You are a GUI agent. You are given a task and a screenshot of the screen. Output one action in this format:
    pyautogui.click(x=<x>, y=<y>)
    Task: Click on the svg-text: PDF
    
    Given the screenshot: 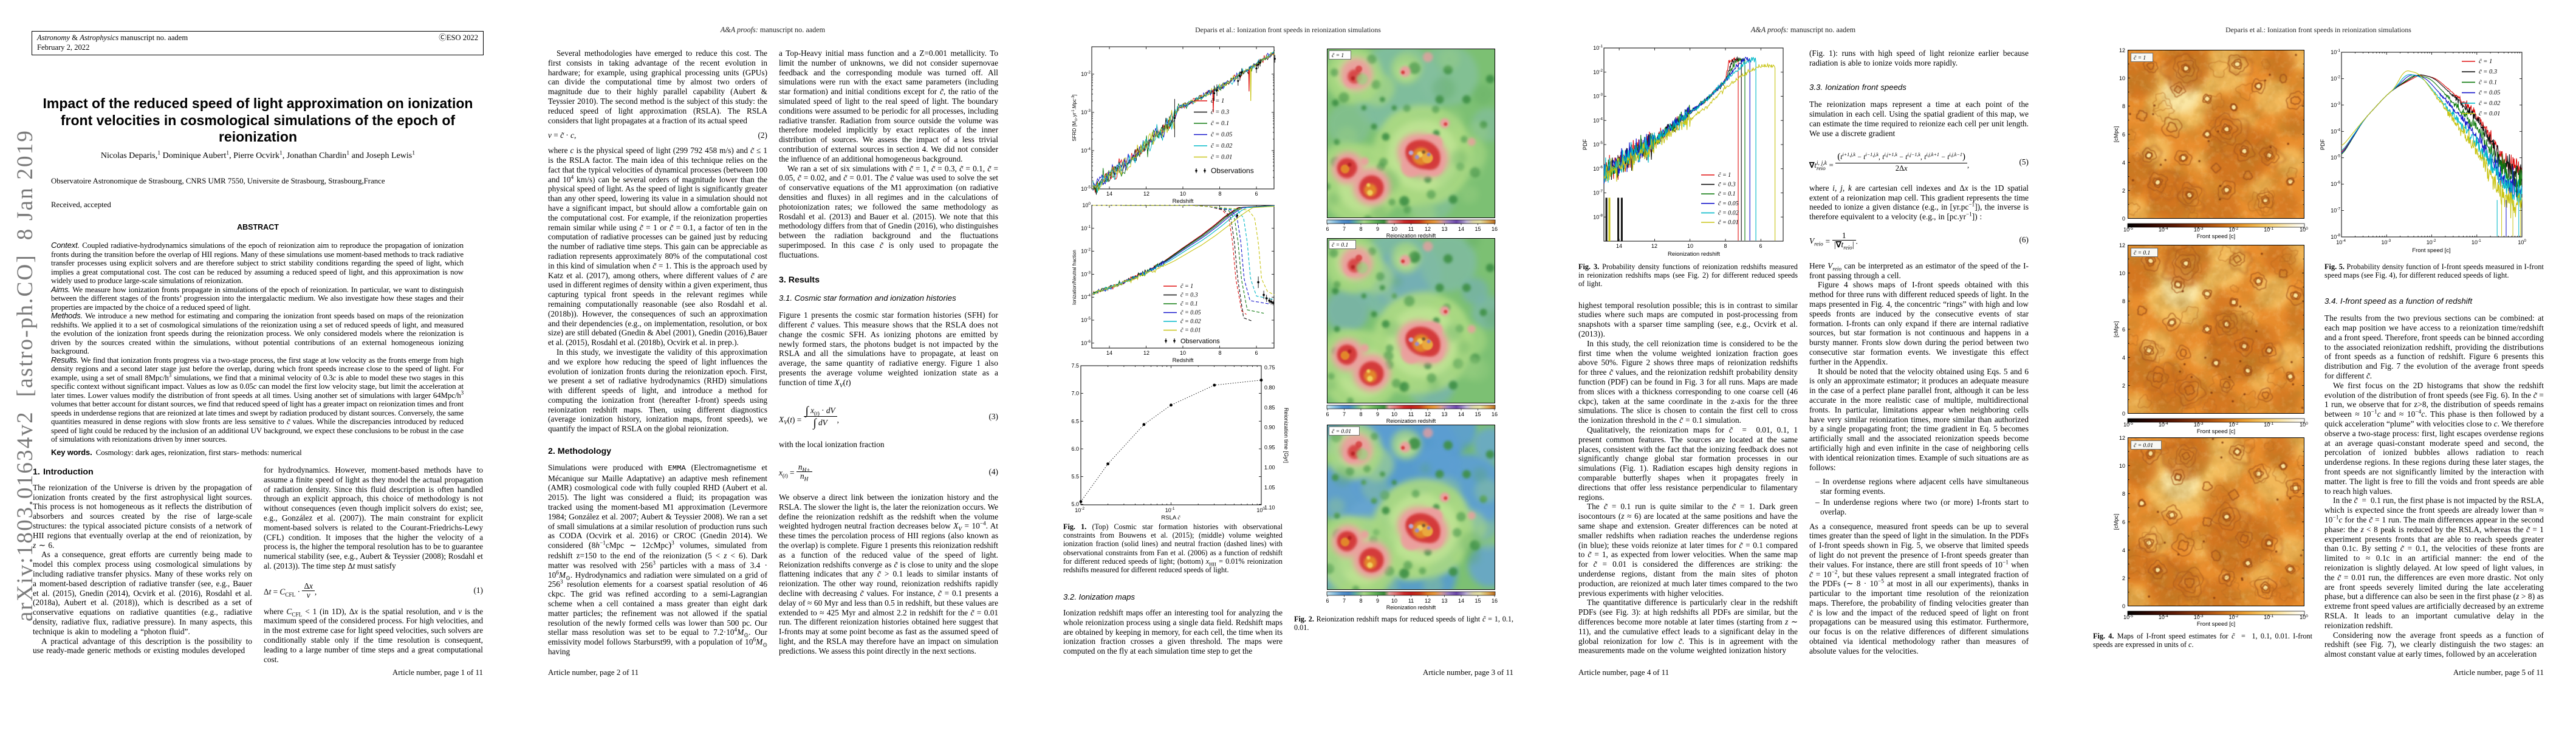 What is the action you would take?
    pyautogui.click(x=2323, y=145)
    